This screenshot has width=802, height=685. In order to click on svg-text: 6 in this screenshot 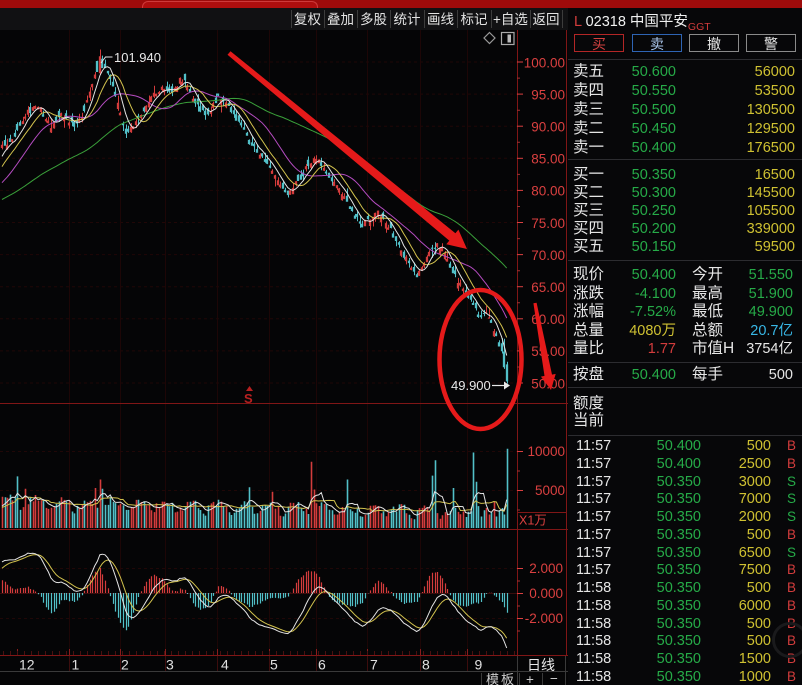, I will do `click(322, 665)`.